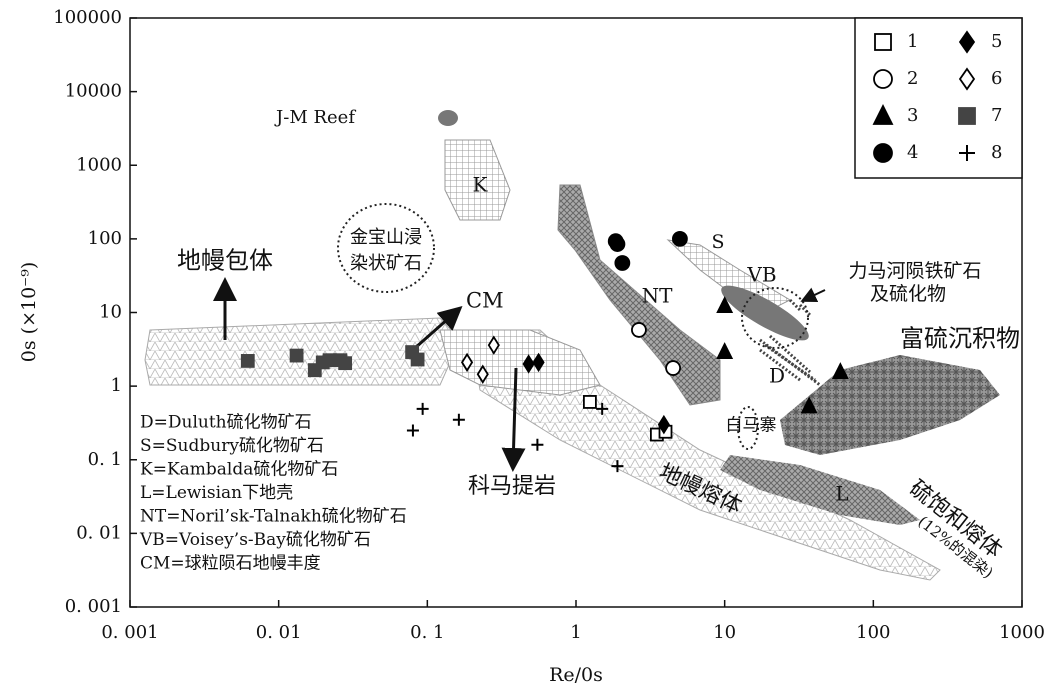 Image resolution: width=1051 pixels, height=695 pixels. What do you see at coordinates (761, 275) in the screenshot?
I see `annotation: VB` at bounding box center [761, 275].